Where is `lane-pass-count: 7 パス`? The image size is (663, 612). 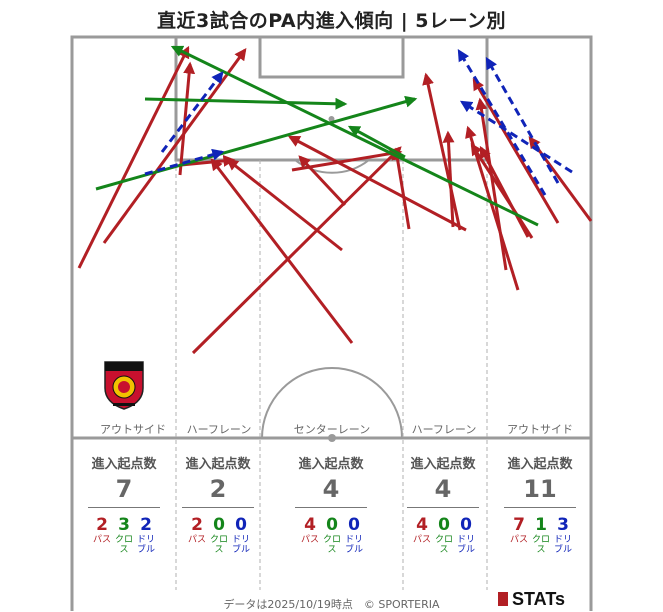
lane-pass-count: 7 パス is located at coordinates (518, 530).